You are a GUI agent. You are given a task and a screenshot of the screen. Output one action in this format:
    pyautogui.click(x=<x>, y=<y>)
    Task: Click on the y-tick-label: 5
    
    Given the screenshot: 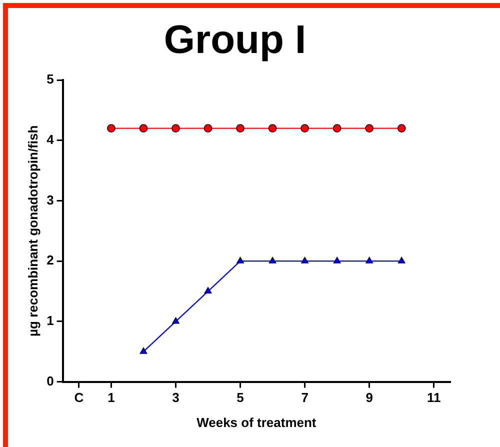 What is the action you would take?
    pyautogui.click(x=50, y=79)
    